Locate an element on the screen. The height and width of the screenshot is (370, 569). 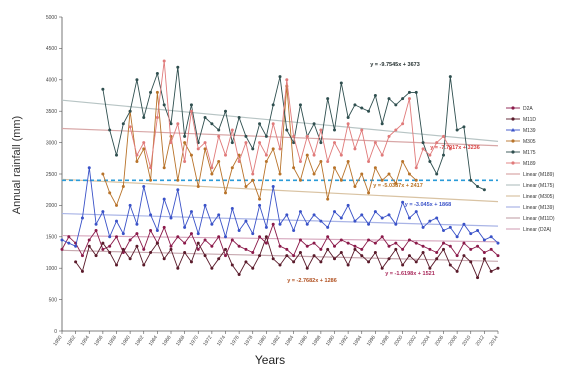
x-tick-label: 1968 is located at coordinates (180, 341).